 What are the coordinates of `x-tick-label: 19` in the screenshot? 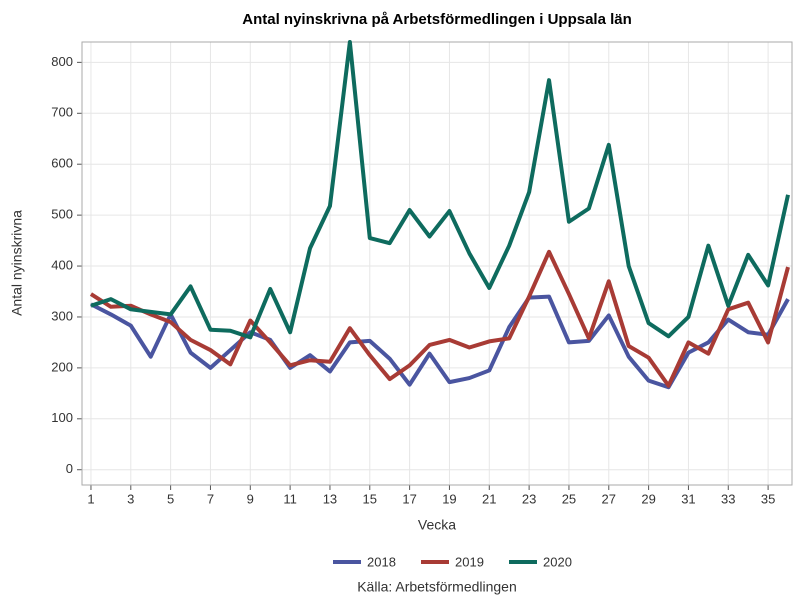 It's located at (449, 498).